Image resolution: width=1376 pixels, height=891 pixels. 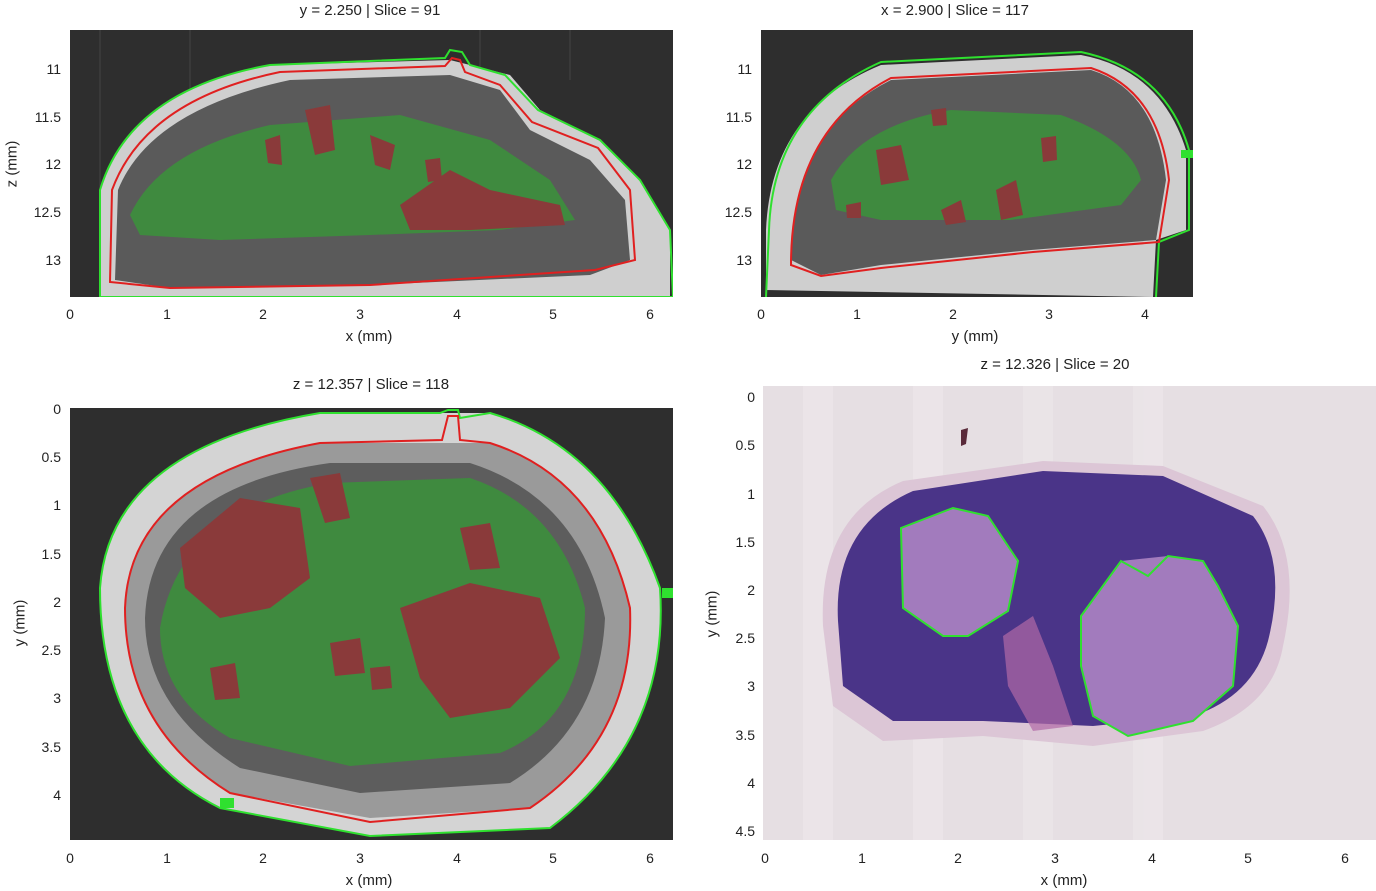 I want to click on panel-title: x = 2.900 | Slice = 117, so click(x=955, y=10).